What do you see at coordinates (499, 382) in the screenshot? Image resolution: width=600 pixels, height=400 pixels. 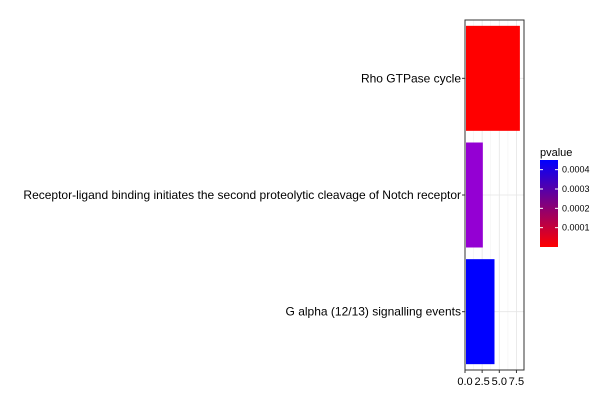 I see `x-tick-label: 5.0` at bounding box center [499, 382].